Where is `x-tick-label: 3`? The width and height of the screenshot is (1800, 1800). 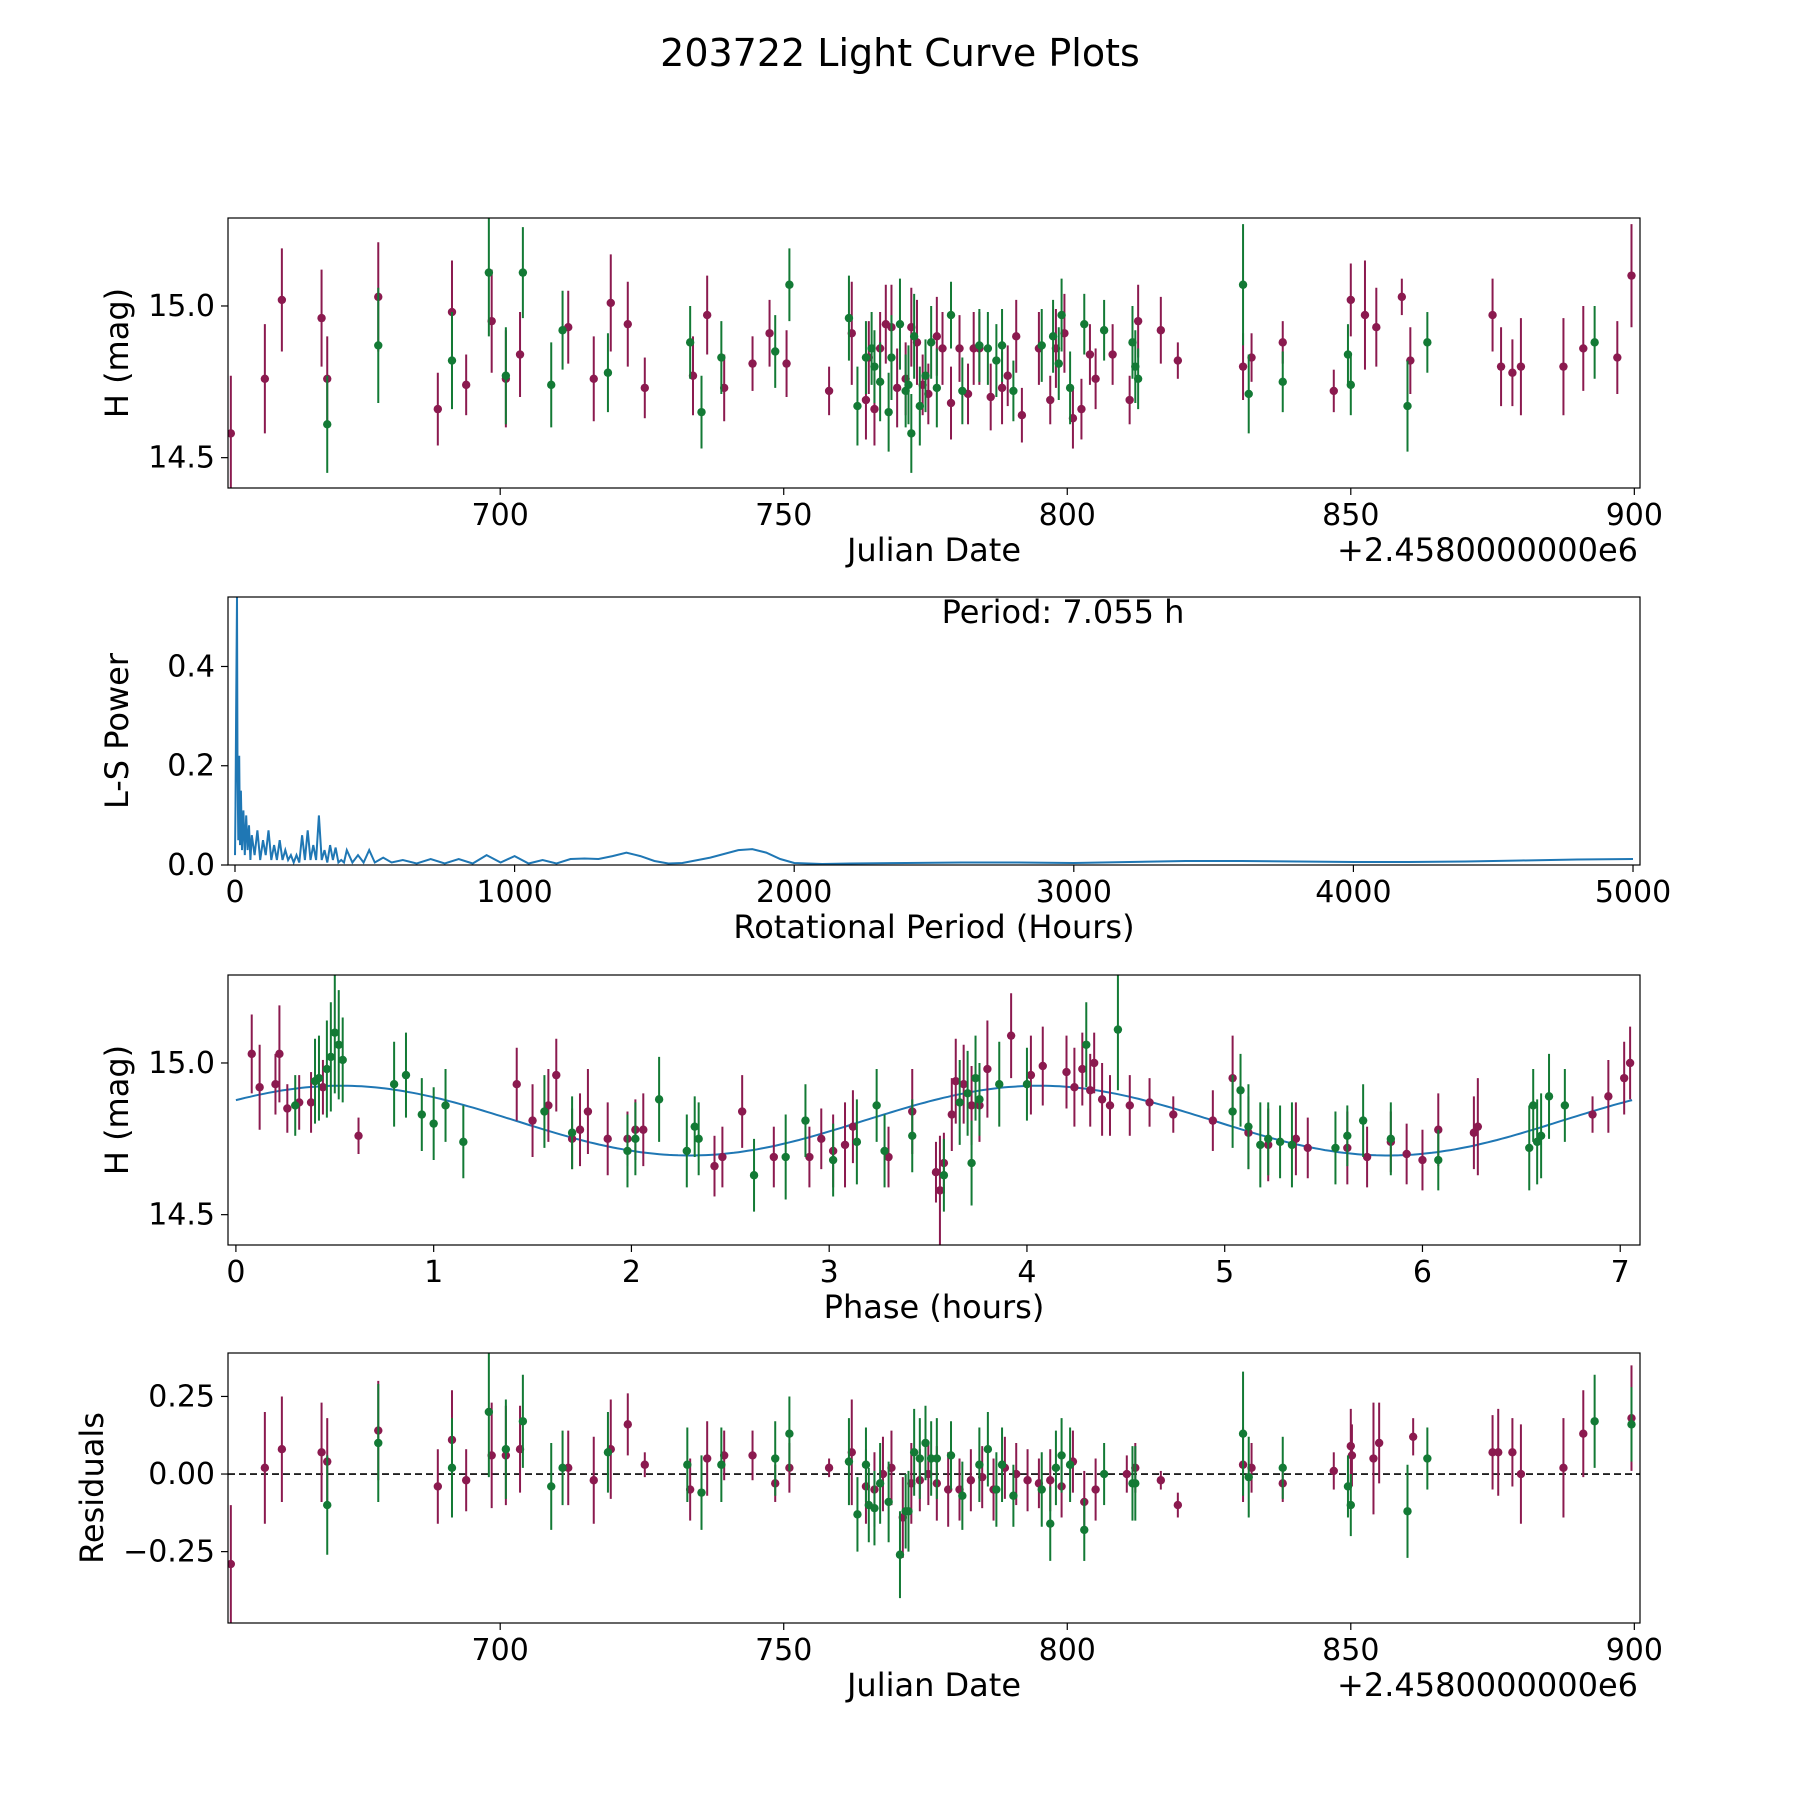
x-tick-label: 3 is located at coordinates (829, 1272).